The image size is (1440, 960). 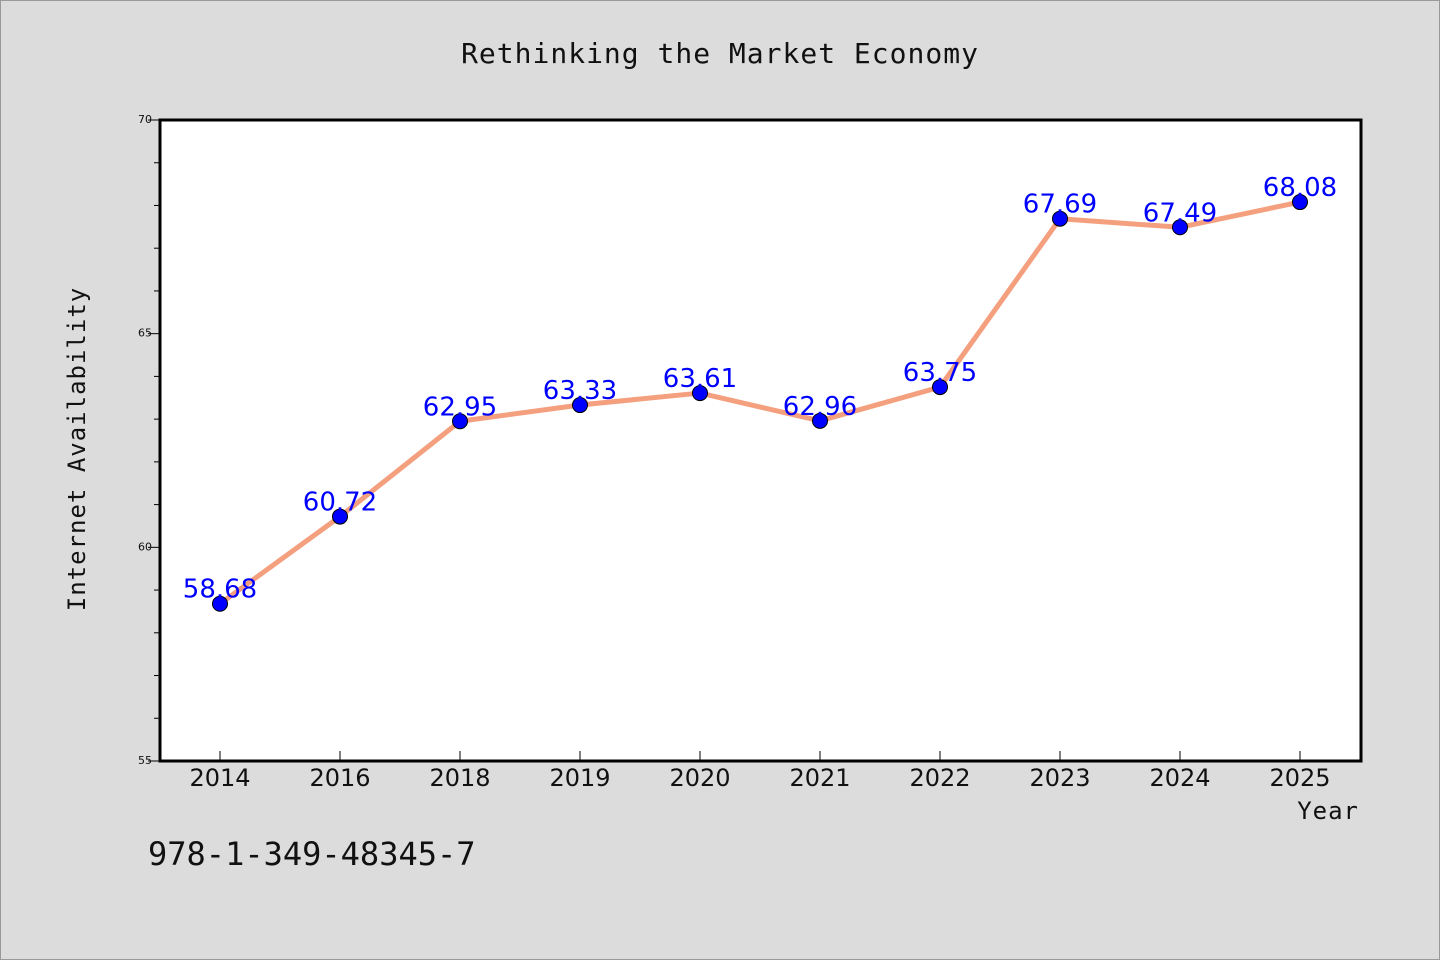 What do you see at coordinates (1299, 778) in the screenshot?
I see `x-tick-label: 2025` at bounding box center [1299, 778].